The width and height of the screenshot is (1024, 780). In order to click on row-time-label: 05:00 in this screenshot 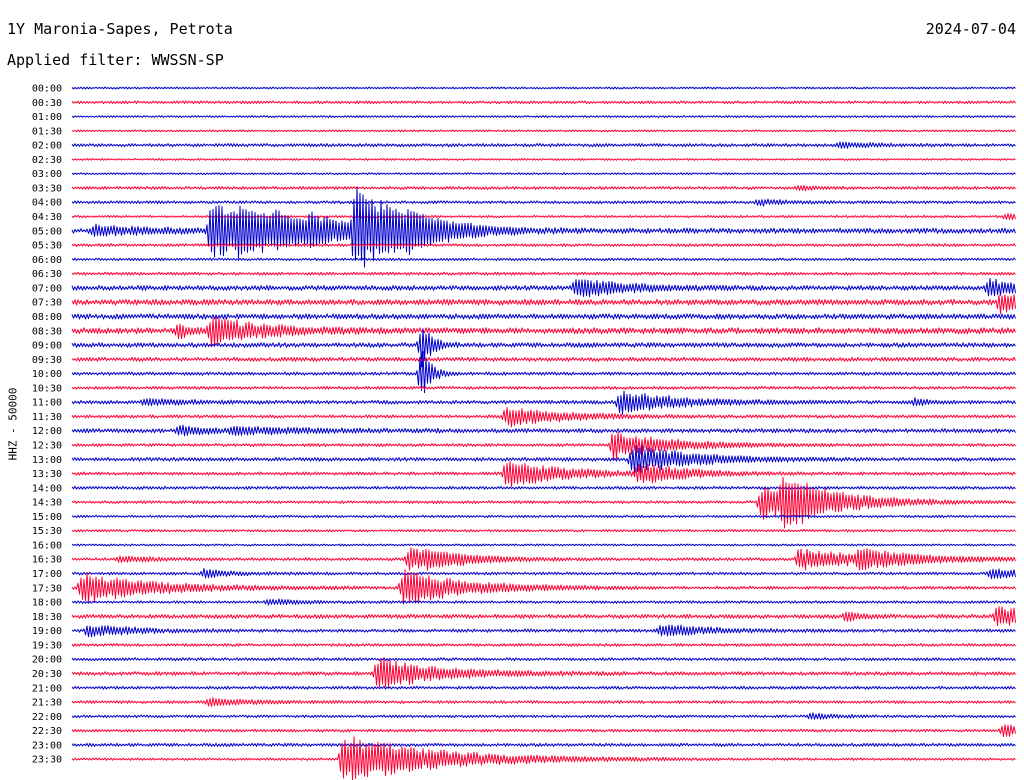, I will do `click(47, 231)`.